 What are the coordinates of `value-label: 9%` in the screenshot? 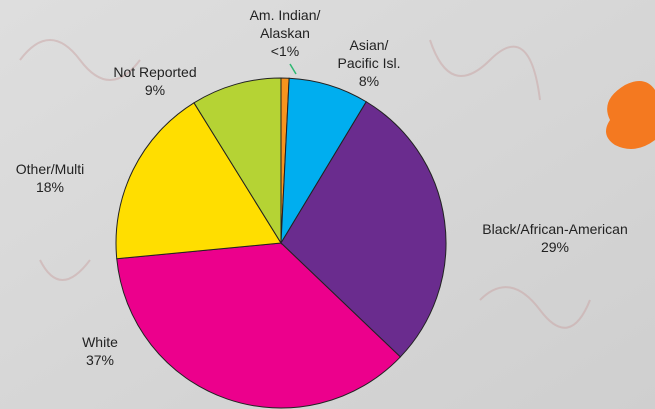 It's located at (155, 90).